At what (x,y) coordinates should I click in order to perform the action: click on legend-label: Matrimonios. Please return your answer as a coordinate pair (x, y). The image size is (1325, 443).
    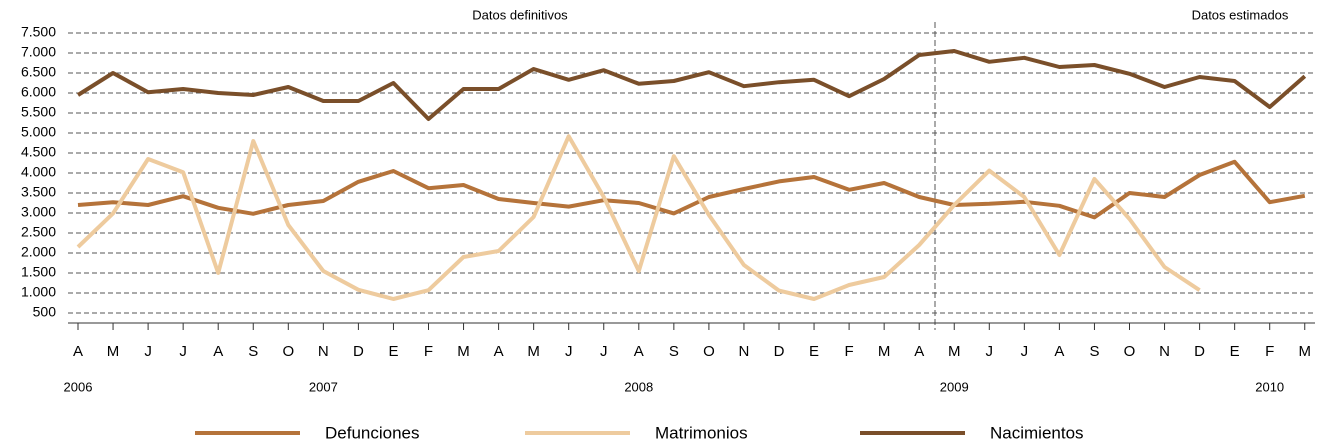
    Looking at the image, I should click on (701, 432).